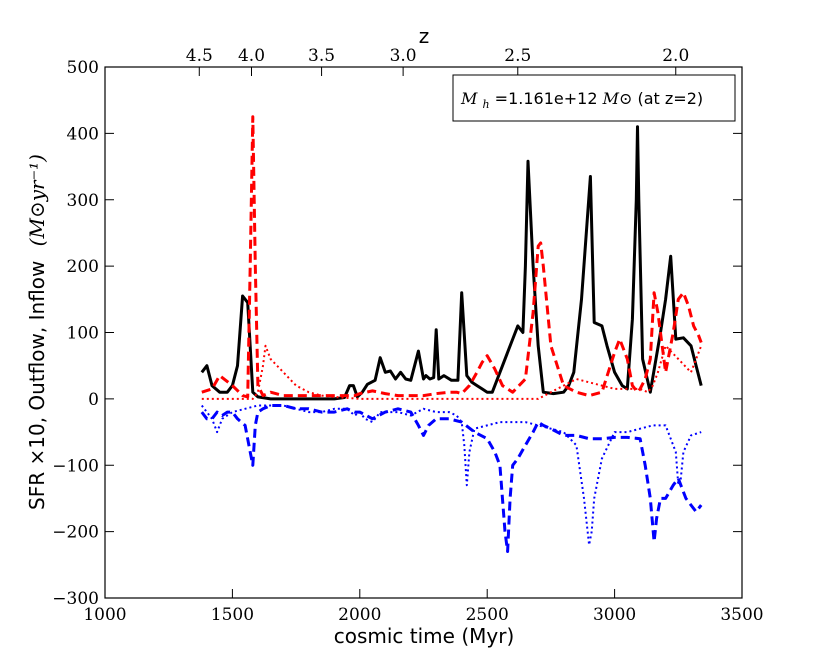  What do you see at coordinates (359, 615) in the screenshot?
I see `x-tick-label: 2000` at bounding box center [359, 615].